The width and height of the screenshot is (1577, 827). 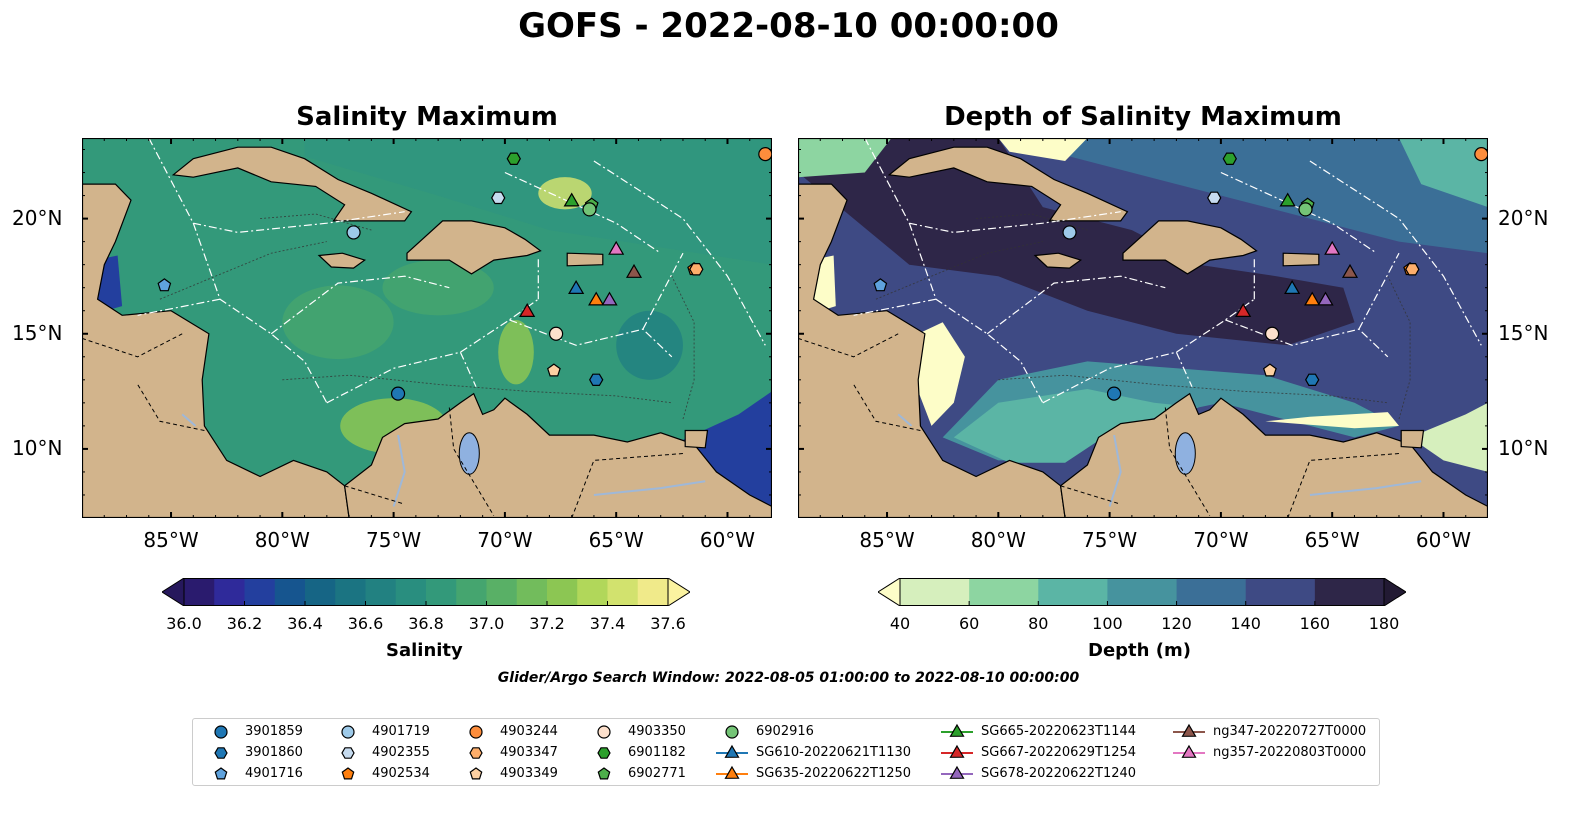 I want to click on legend-label: SG610-20220621T1130, so click(x=834, y=752).